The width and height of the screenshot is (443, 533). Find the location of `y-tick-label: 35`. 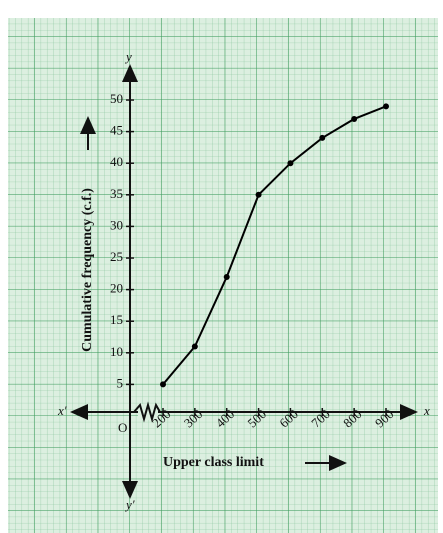

y-tick-label: 35 is located at coordinates (116, 193).